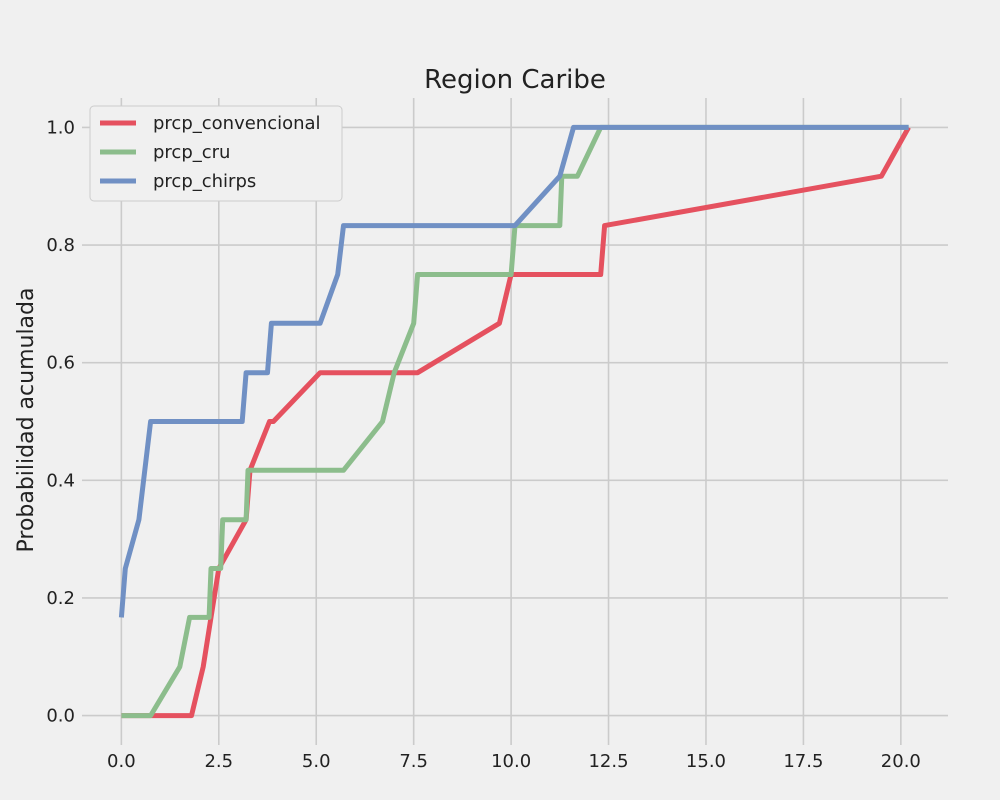  What do you see at coordinates (706, 761) in the screenshot?
I see `x-tick-label: 15.0` at bounding box center [706, 761].